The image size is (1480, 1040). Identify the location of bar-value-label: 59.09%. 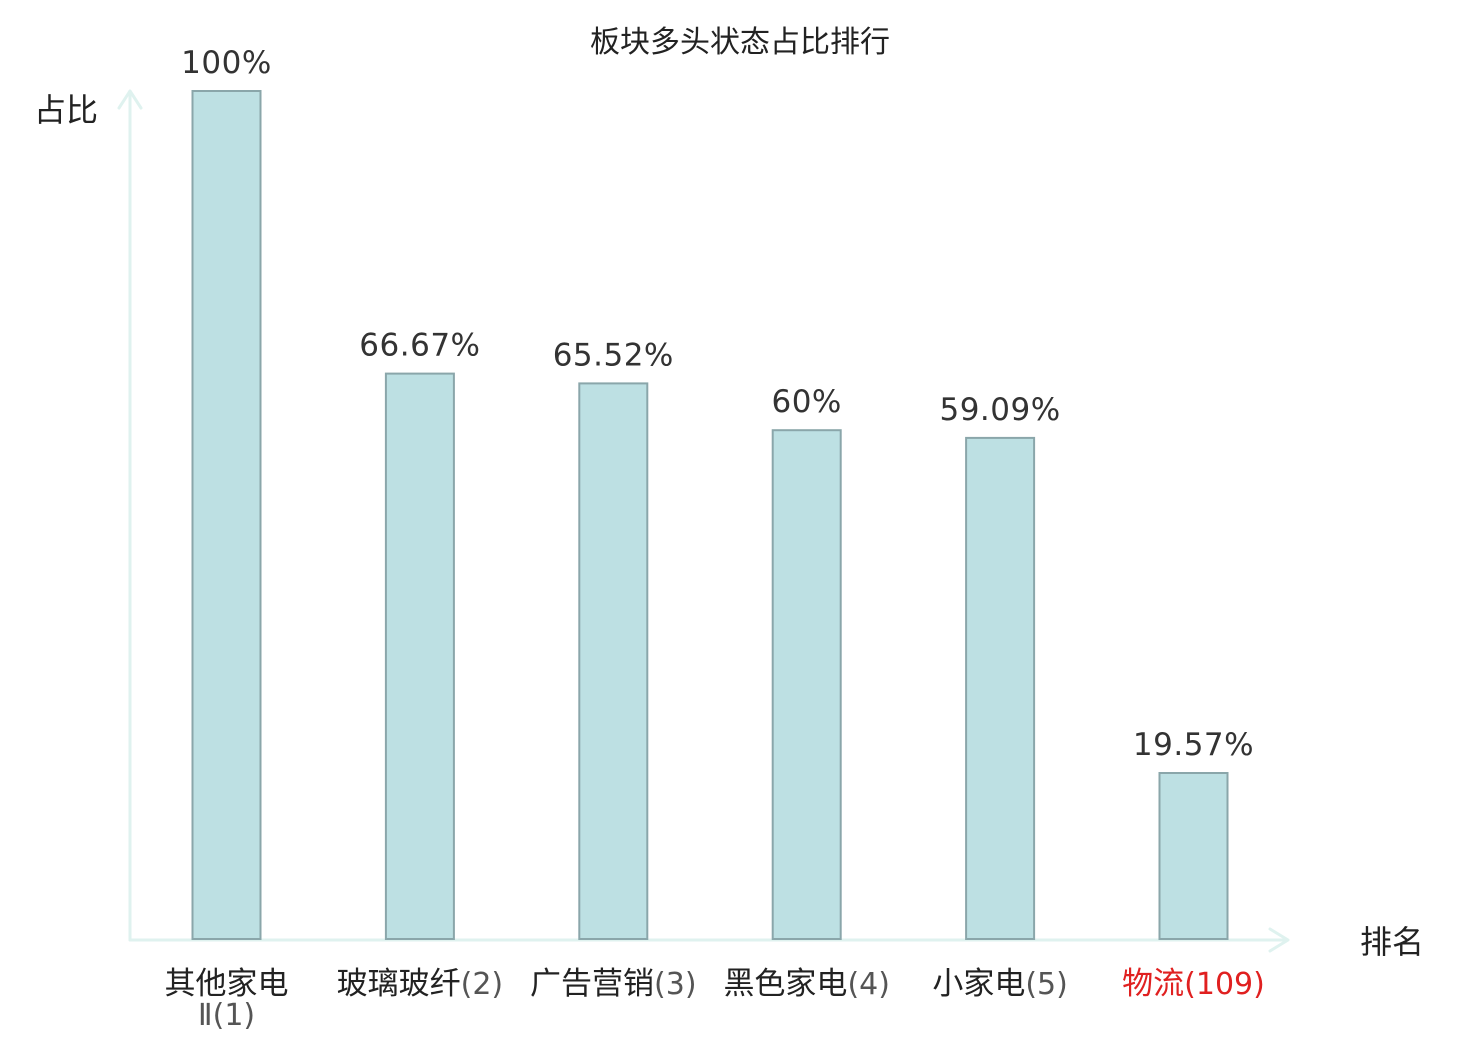
(999, 410).